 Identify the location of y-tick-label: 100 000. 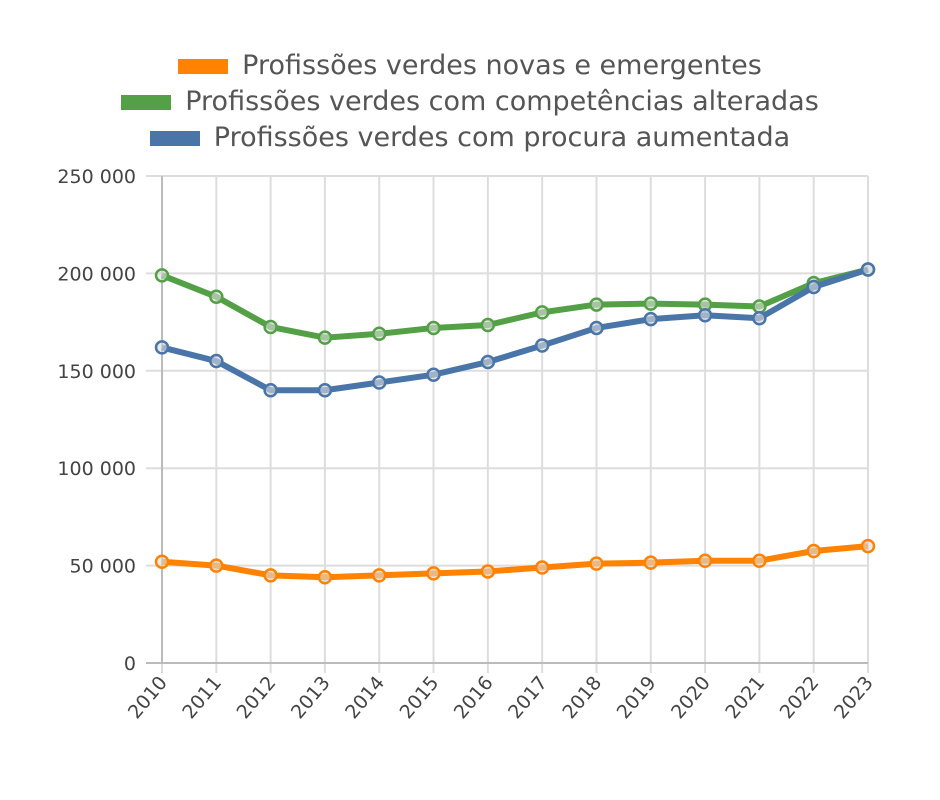
(96, 469).